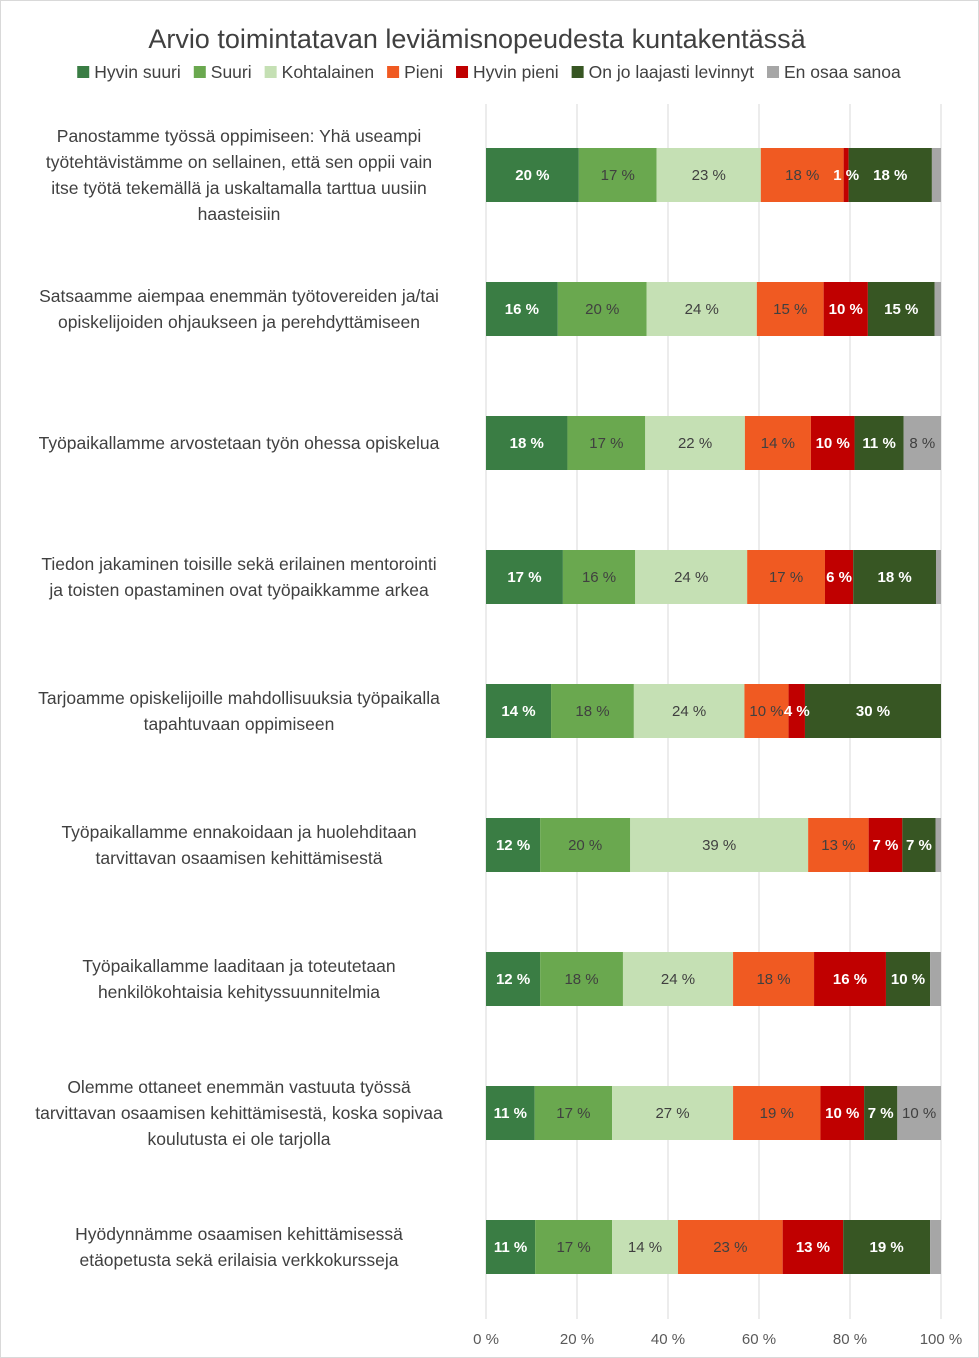 The height and width of the screenshot is (1358, 979). What do you see at coordinates (577, 1339) in the screenshot?
I see `x-tick-label: 20 %` at bounding box center [577, 1339].